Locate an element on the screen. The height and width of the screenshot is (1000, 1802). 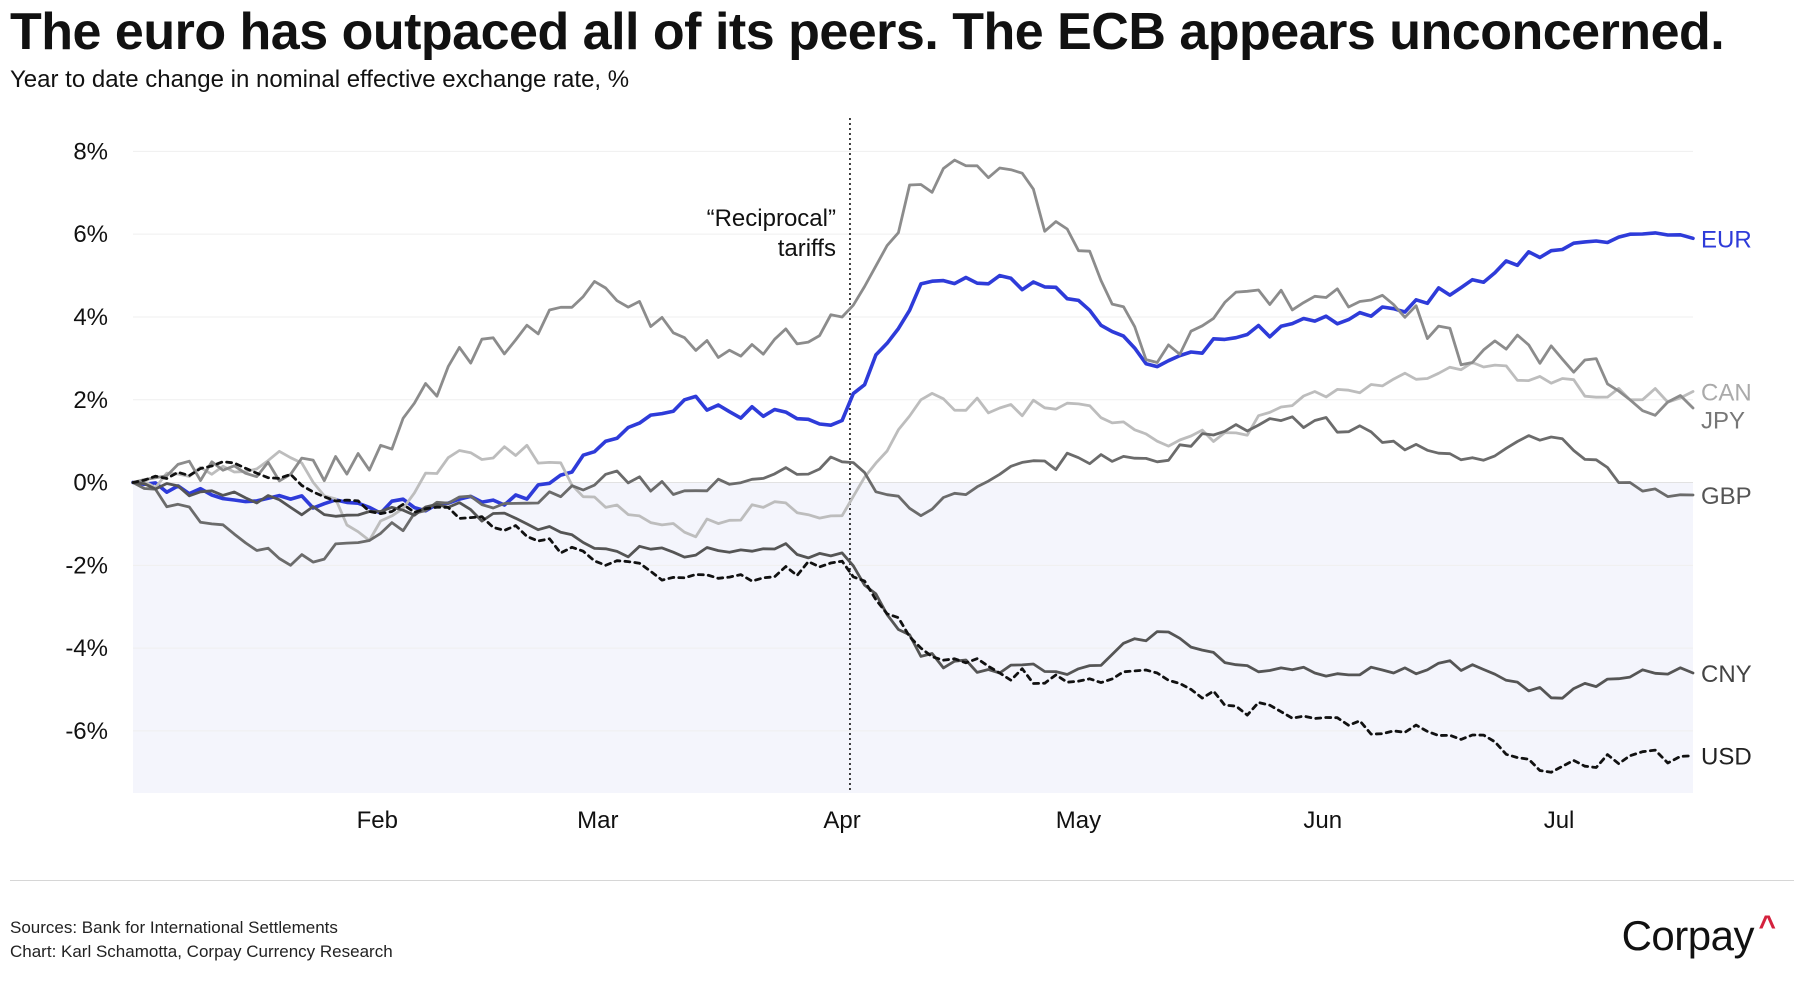
corpay-logo: Corpay is located at coordinates (1688, 935).